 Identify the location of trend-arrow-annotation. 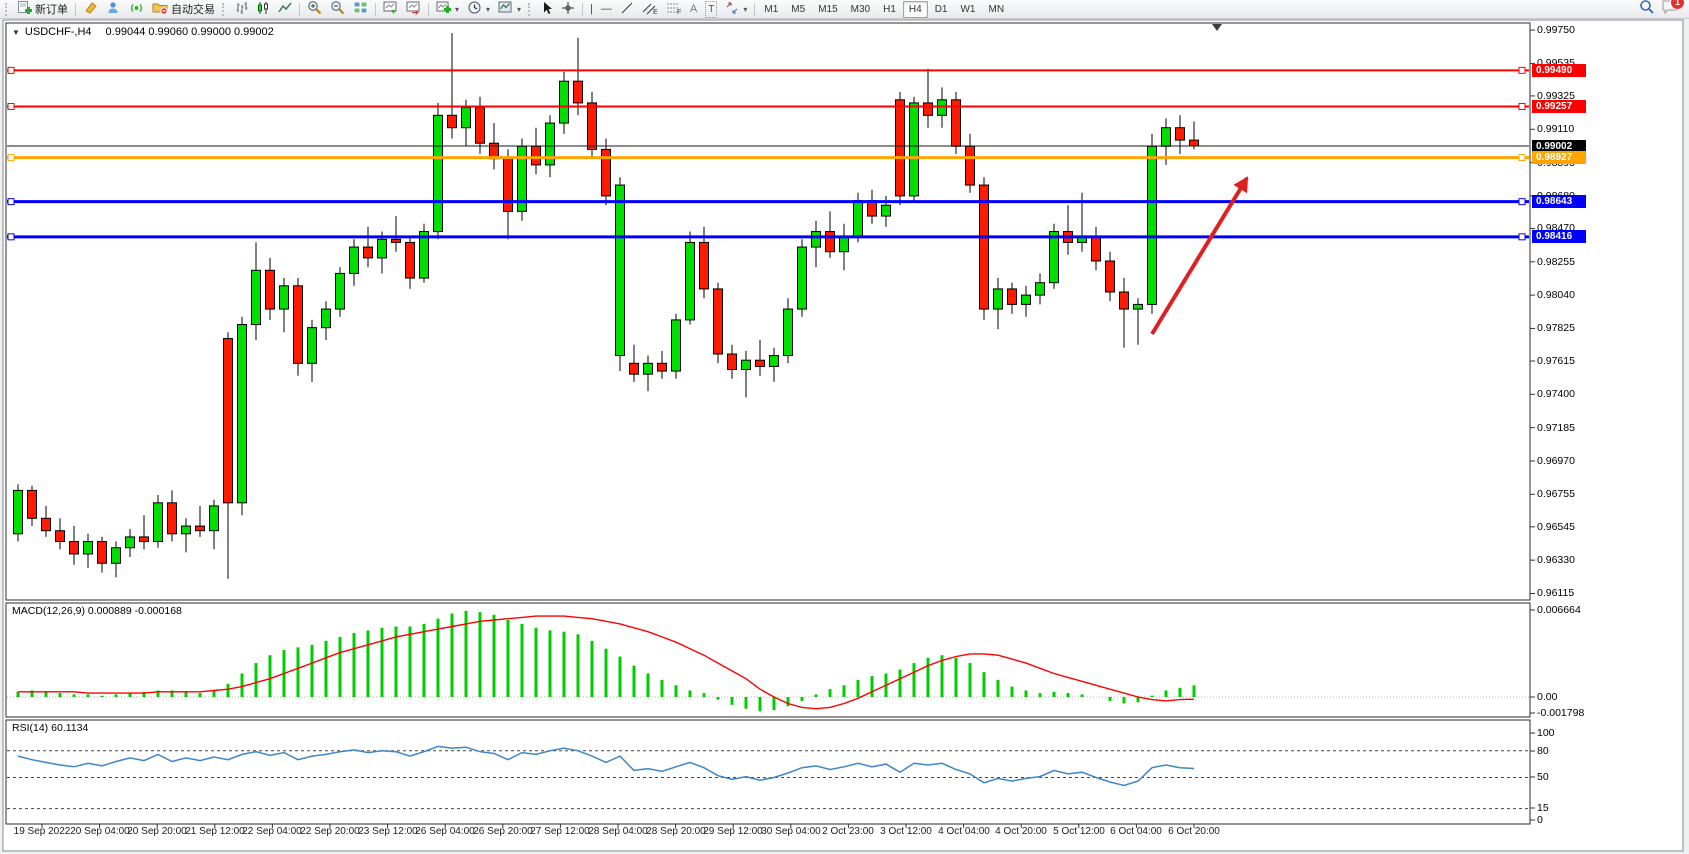
(1199, 256).